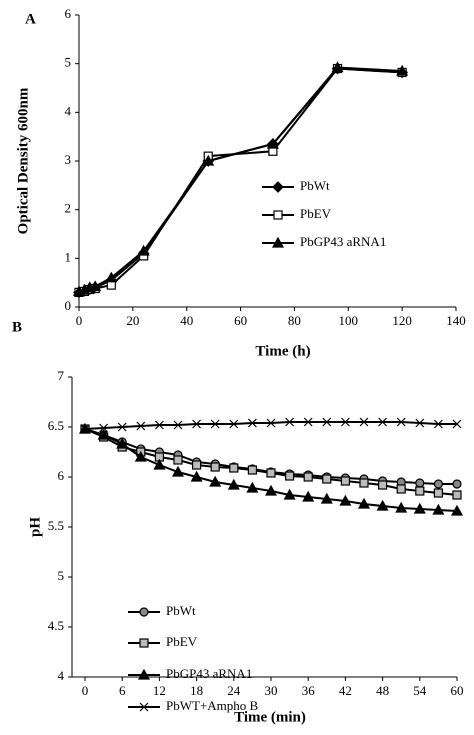 This screenshot has width=474, height=735. I want to click on y-tick-label: 2, so click(68, 208).